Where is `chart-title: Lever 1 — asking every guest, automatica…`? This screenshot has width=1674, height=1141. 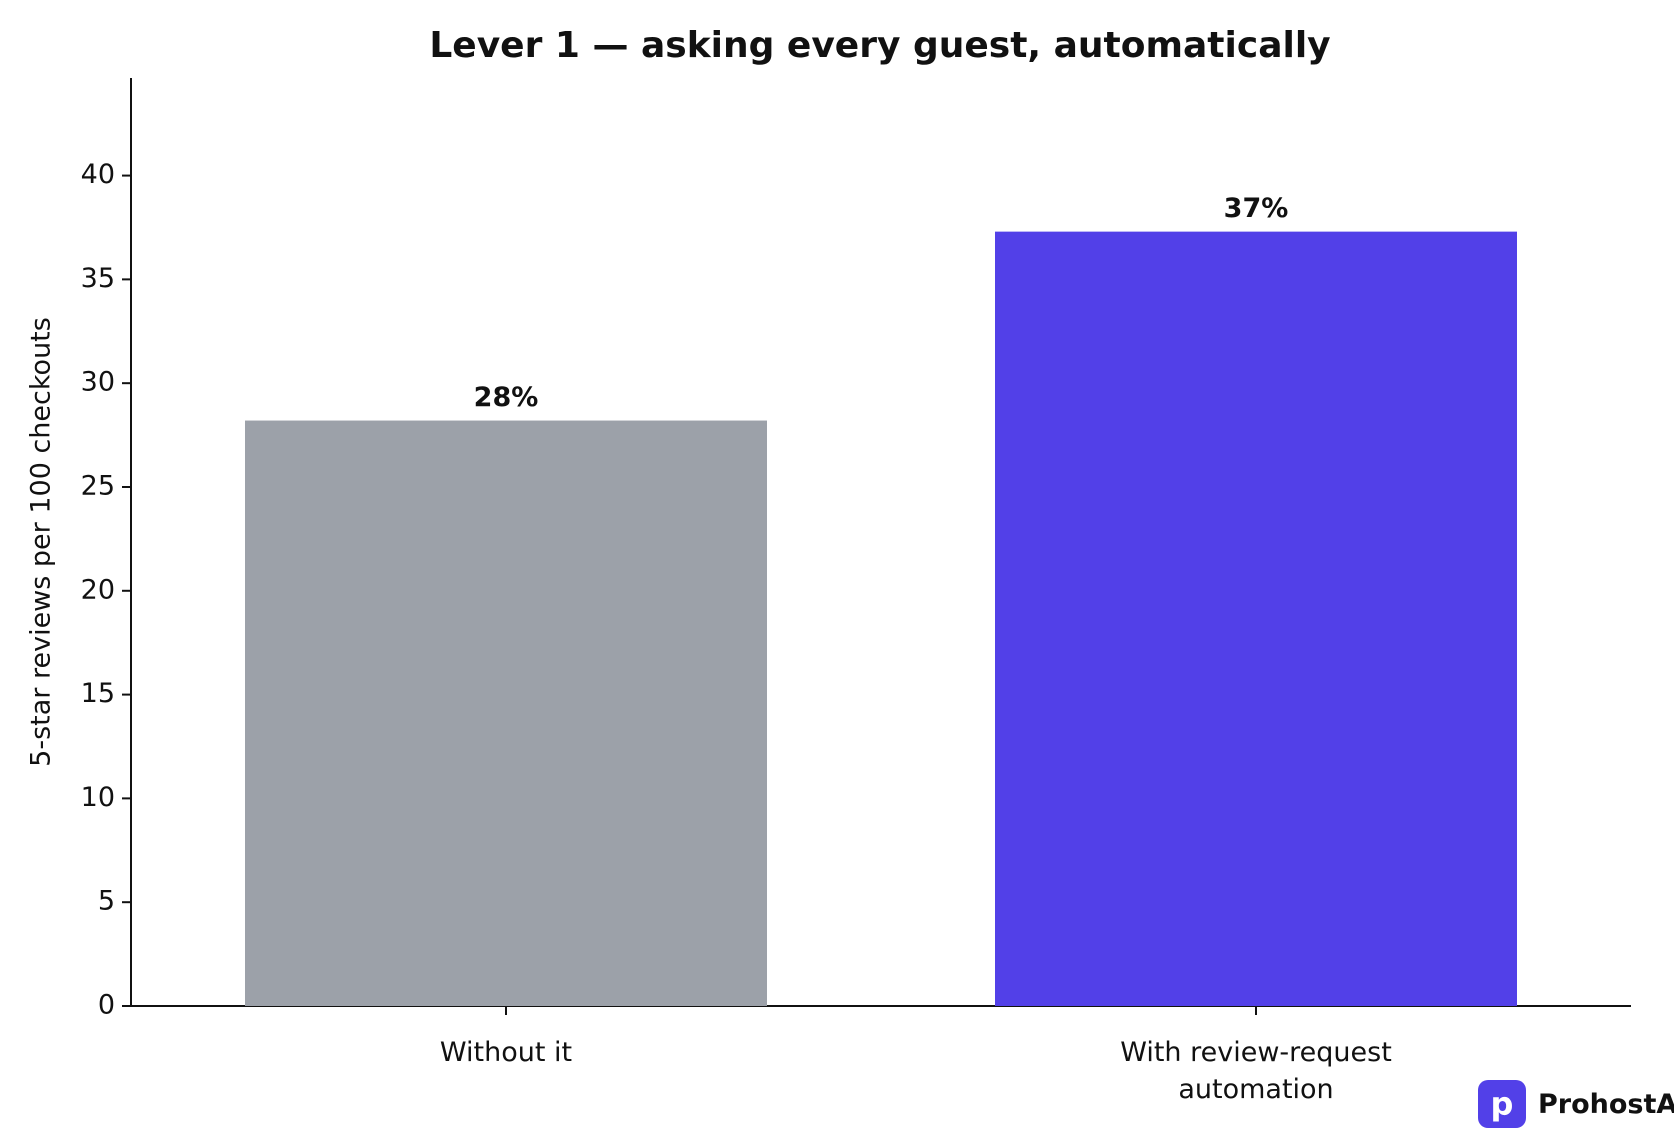 chart-title: Lever 1 — asking every guest, automatica… is located at coordinates (879, 45).